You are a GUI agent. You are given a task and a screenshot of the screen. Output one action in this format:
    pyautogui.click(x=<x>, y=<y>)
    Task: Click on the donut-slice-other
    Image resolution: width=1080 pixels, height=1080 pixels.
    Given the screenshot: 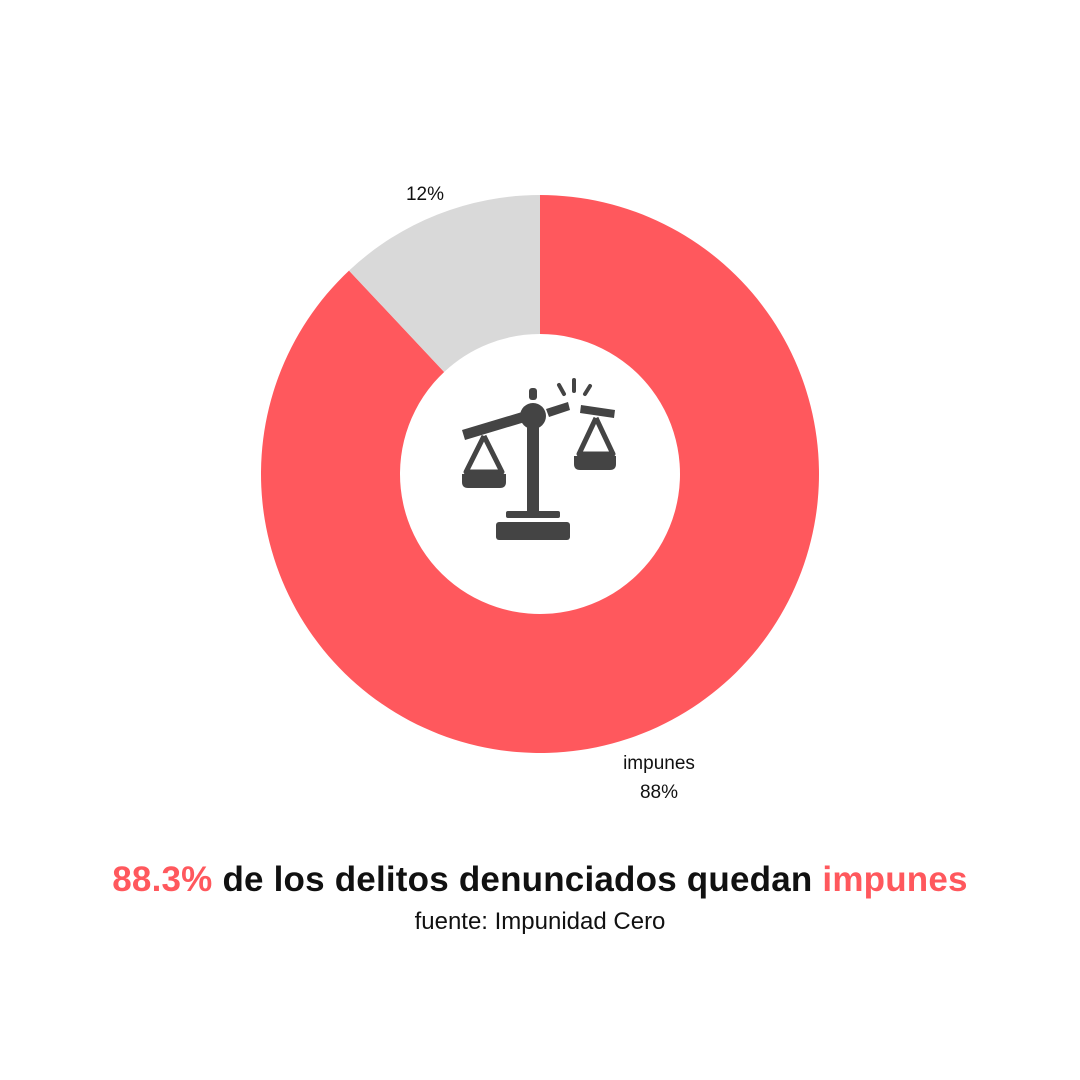 What is the action you would take?
    pyautogui.click(x=444, y=283)
    